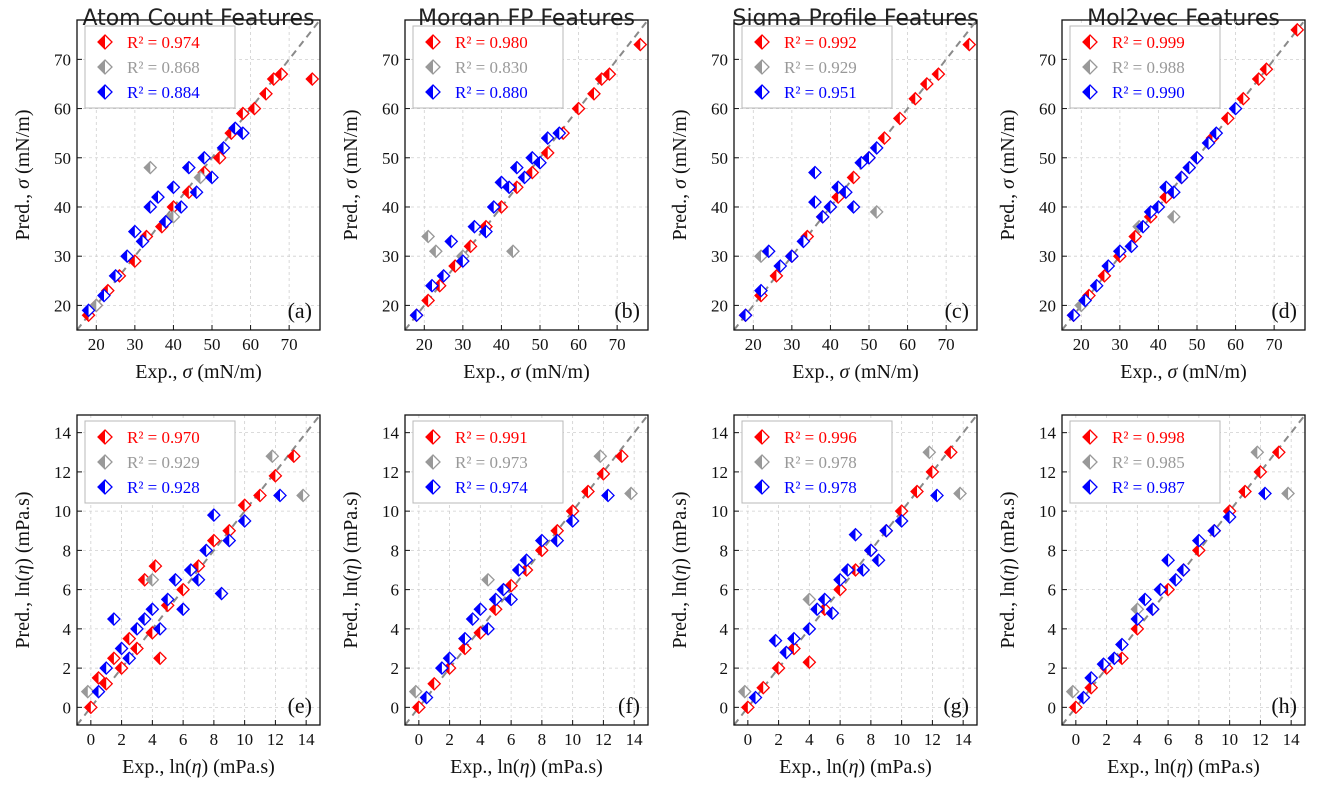  Describe the element at coordinates (351, 175) in the screenshot. I see `y-axis-label: Pred., σ (mN/m)` at that location.